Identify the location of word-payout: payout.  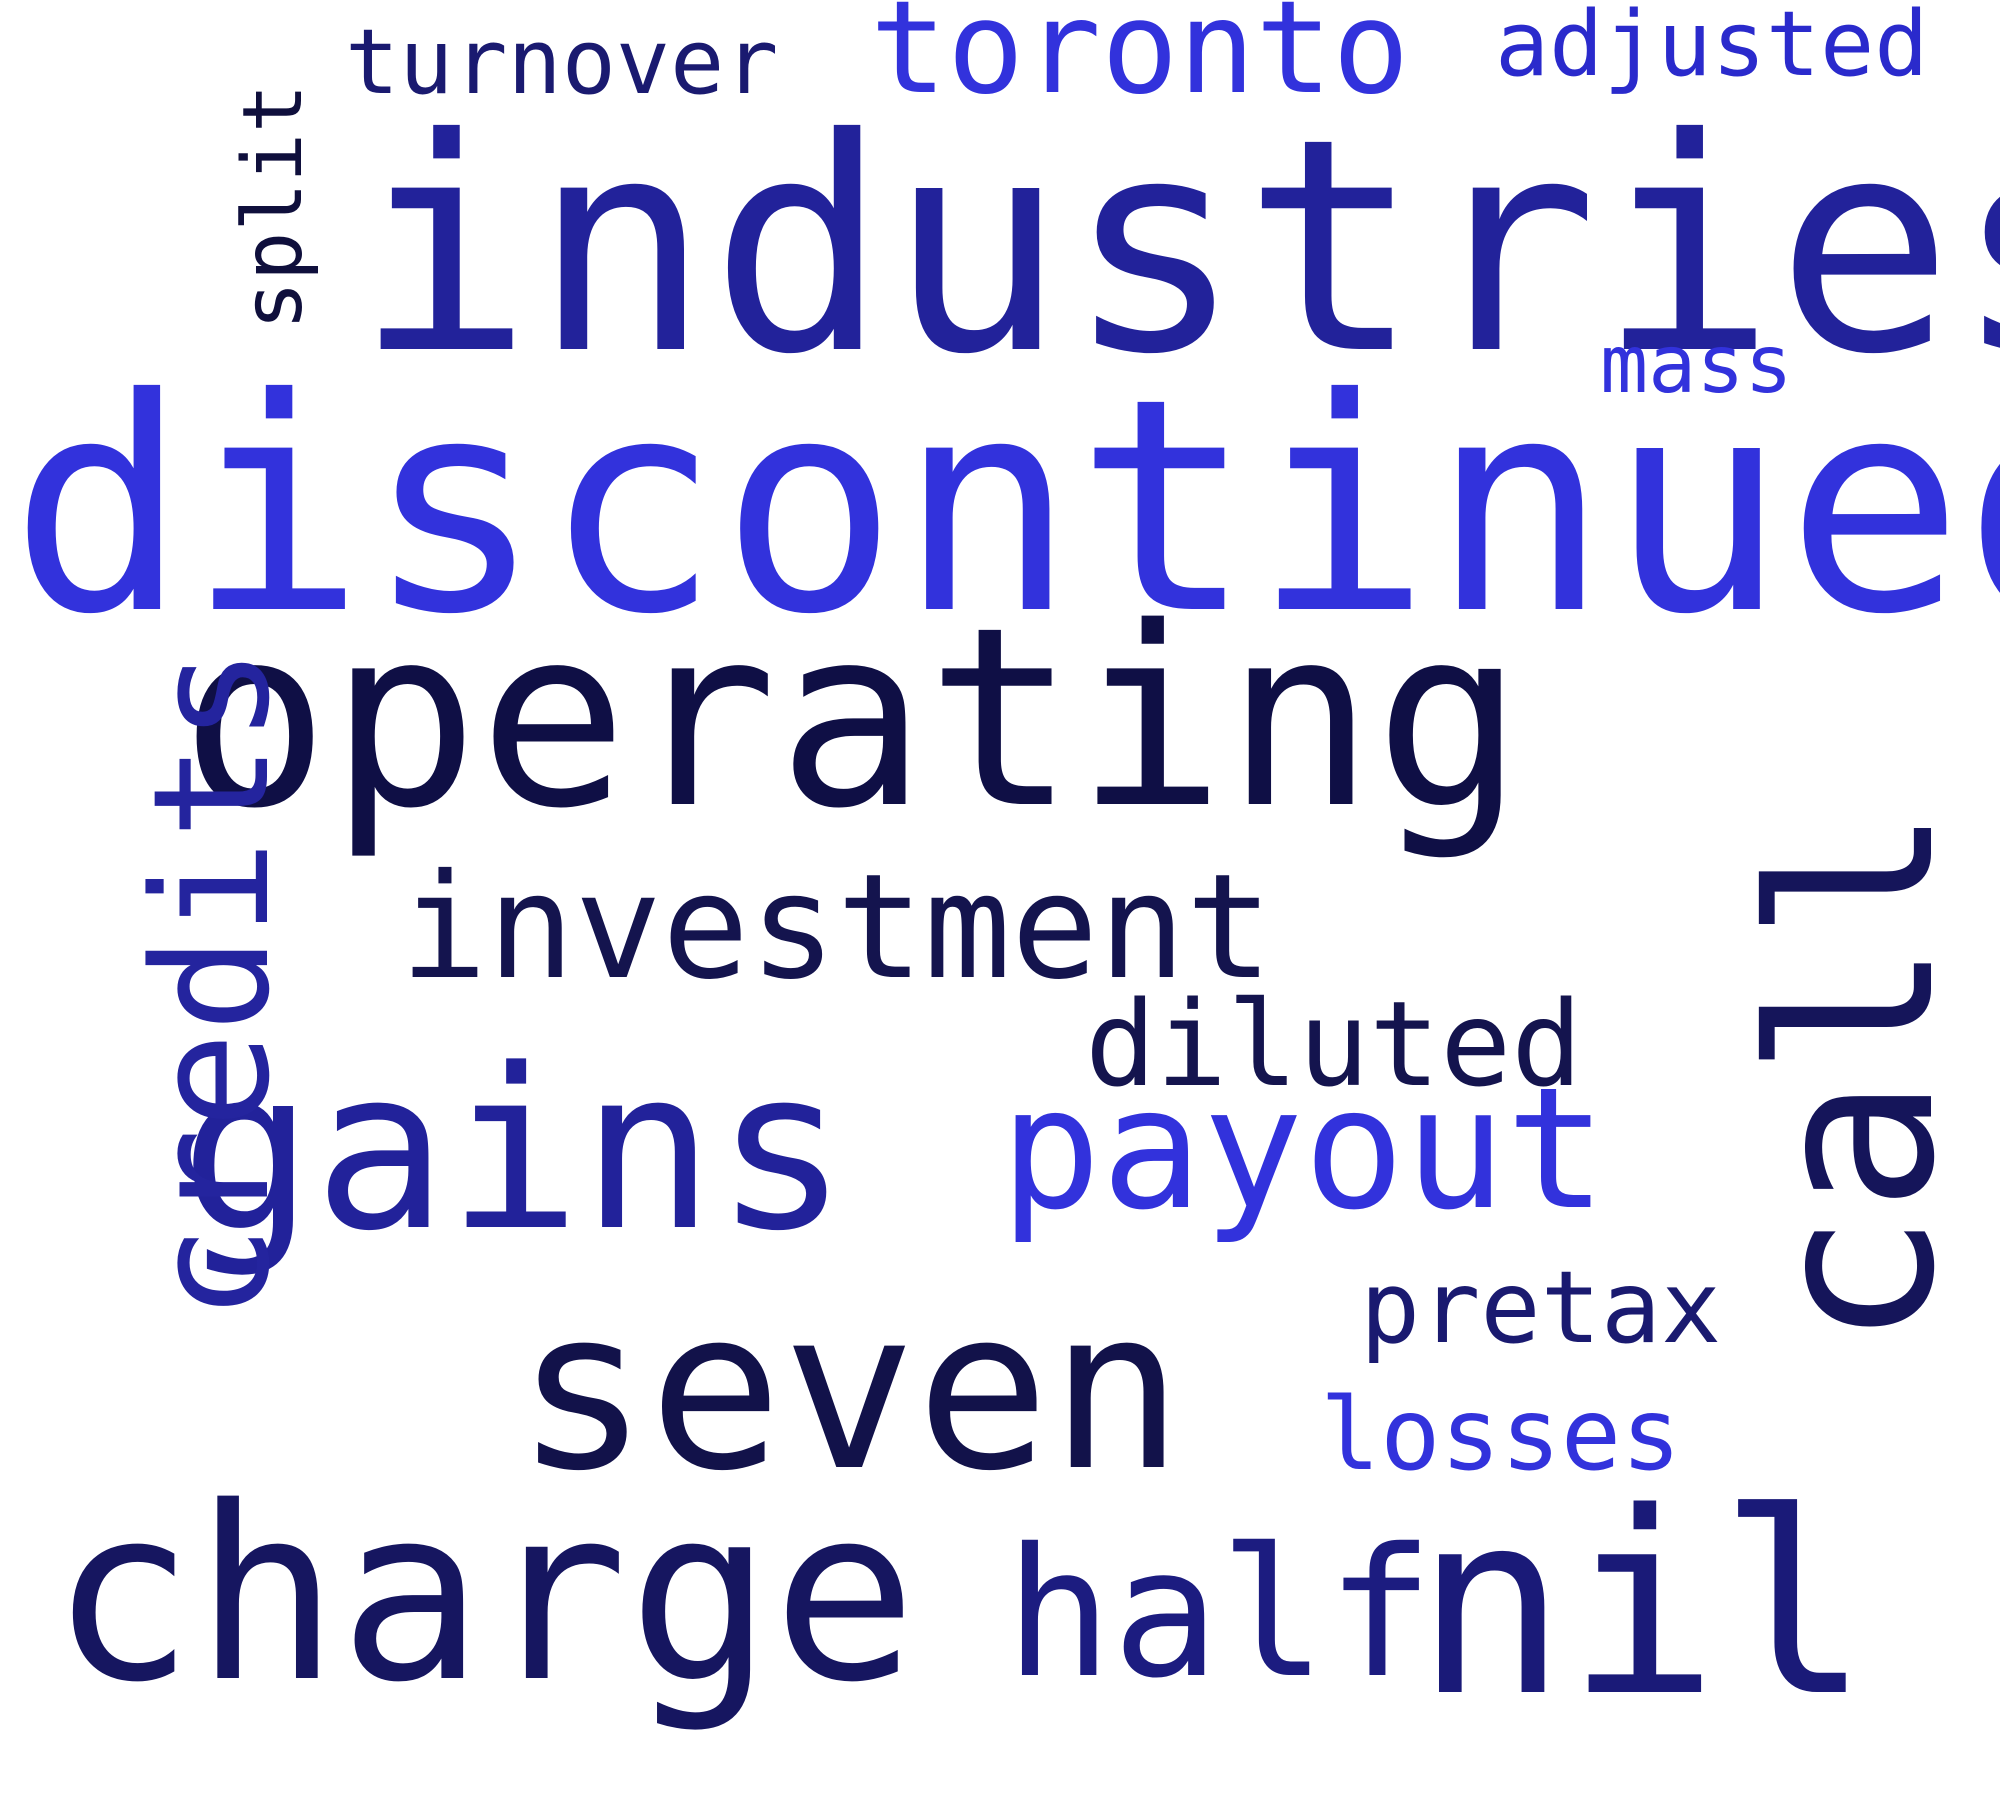
(1303, 1149).